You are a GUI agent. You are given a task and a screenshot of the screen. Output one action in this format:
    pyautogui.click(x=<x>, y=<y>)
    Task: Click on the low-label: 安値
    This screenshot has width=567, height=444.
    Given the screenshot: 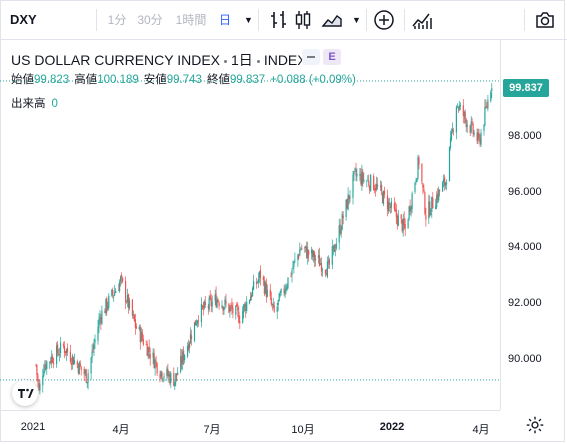 What is the action you would take?
    pyautogui.click(x=155, y=80)
    